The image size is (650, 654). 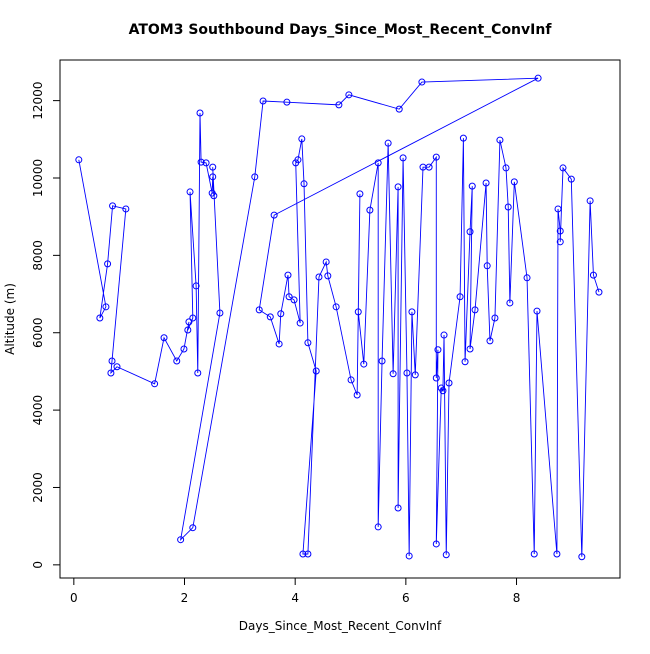 What do you see at coordinates (38, 255) in the screenshot?
I see `y-tick-label: 8000` at bounding box center [38, 255].